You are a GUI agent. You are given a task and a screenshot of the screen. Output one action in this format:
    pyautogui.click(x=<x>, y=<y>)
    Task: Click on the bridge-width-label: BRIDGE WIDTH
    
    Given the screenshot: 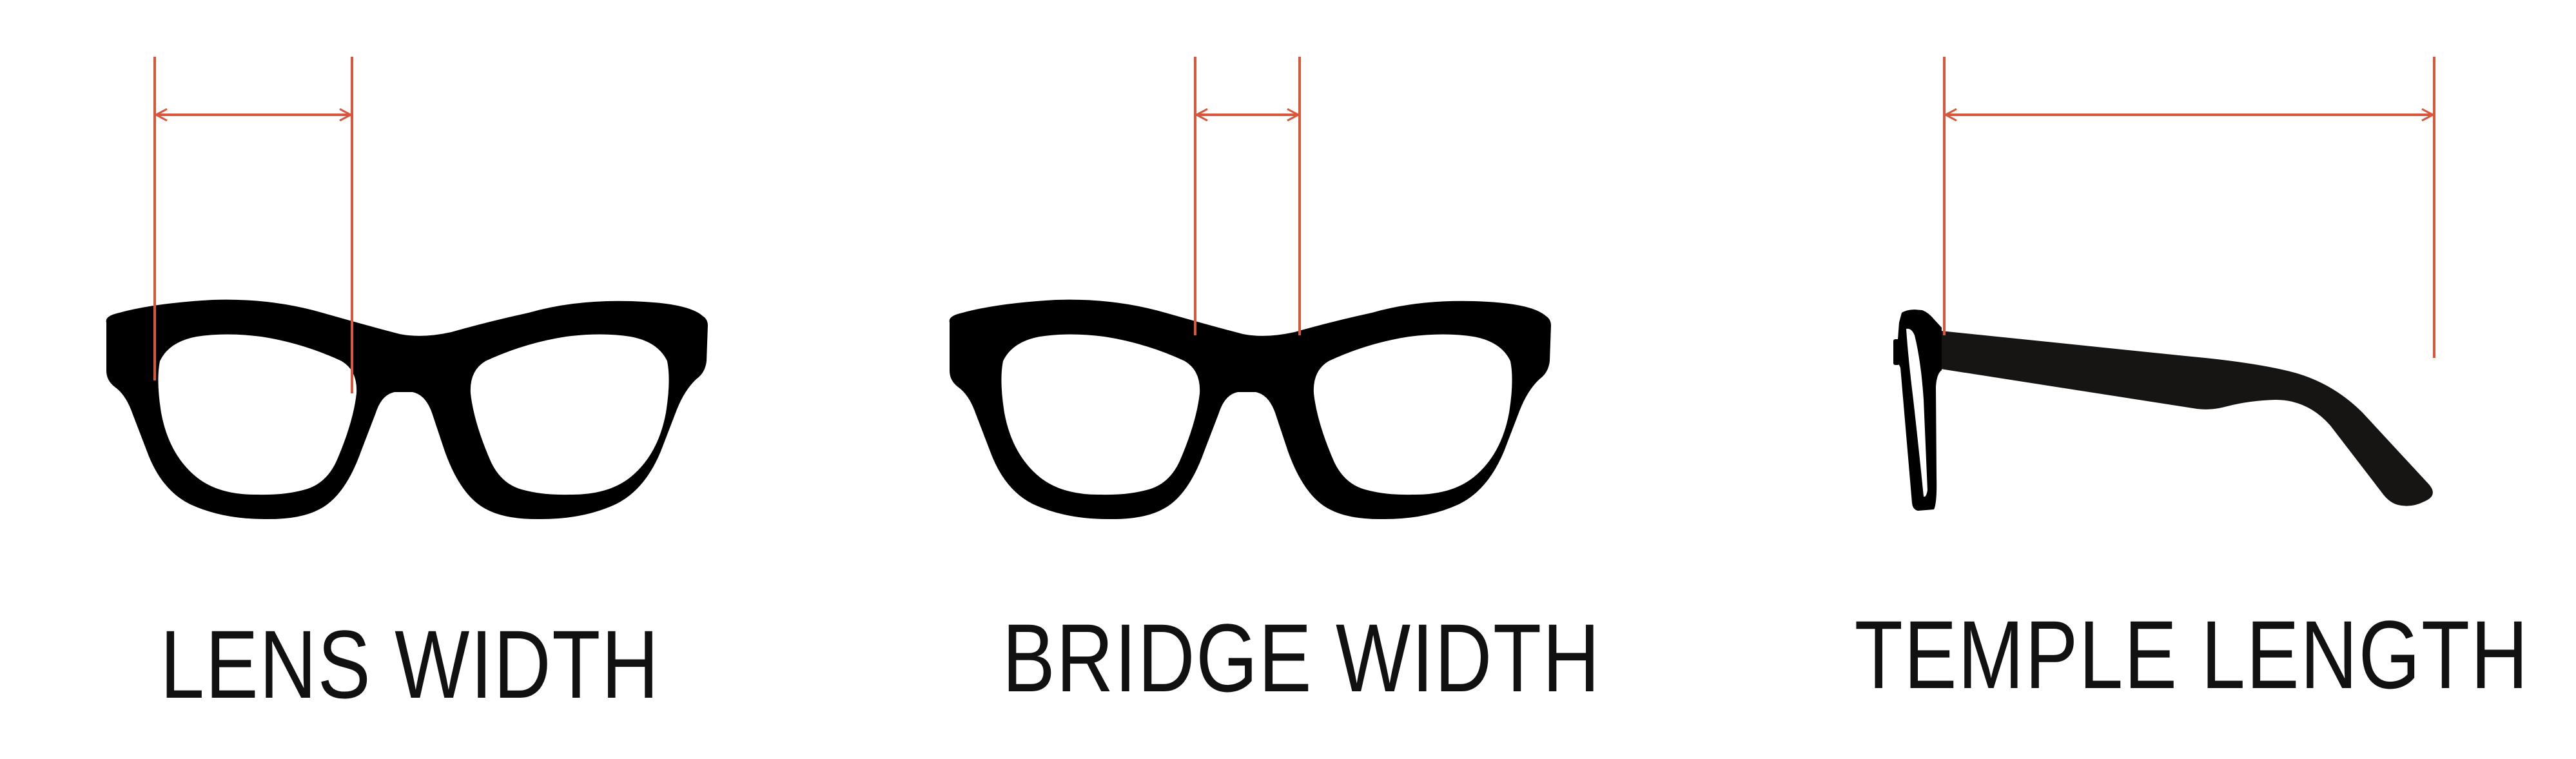 What is the action you would take?
    pyautogui.click(x=1302, y=658)
    